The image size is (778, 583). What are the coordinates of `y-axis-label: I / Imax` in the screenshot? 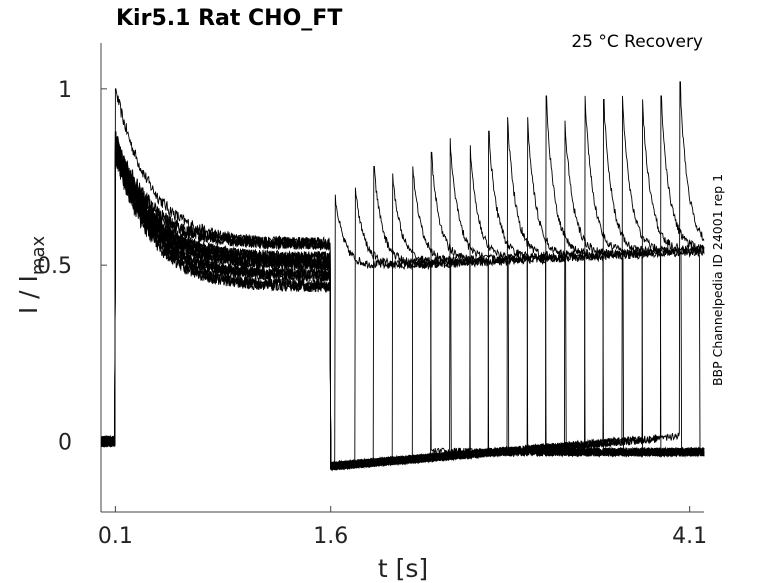 It's located at (31, 275).